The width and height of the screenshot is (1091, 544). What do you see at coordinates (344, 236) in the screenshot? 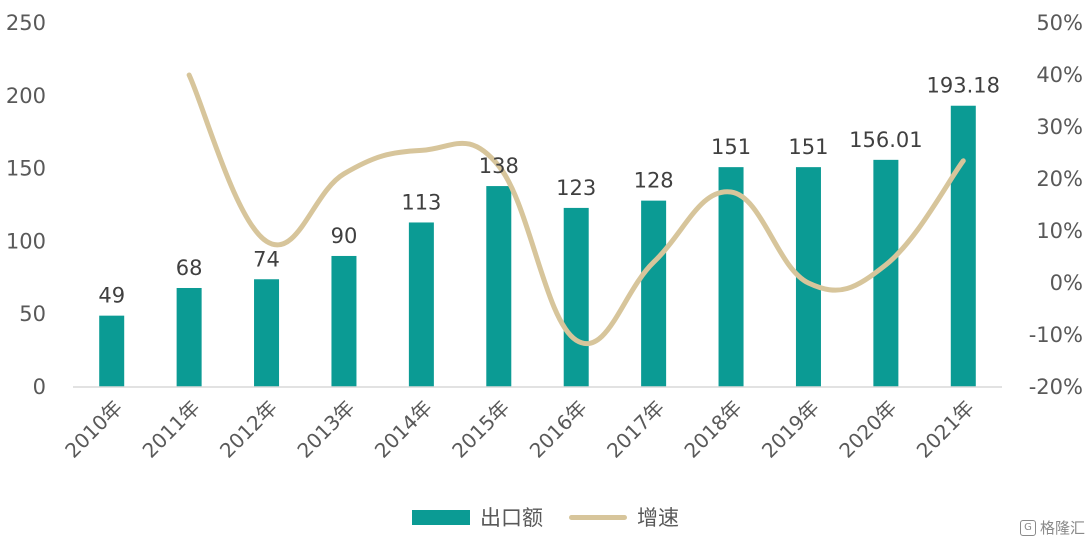
I see `bar-data-label: 90` at bounding box center [344, 236].